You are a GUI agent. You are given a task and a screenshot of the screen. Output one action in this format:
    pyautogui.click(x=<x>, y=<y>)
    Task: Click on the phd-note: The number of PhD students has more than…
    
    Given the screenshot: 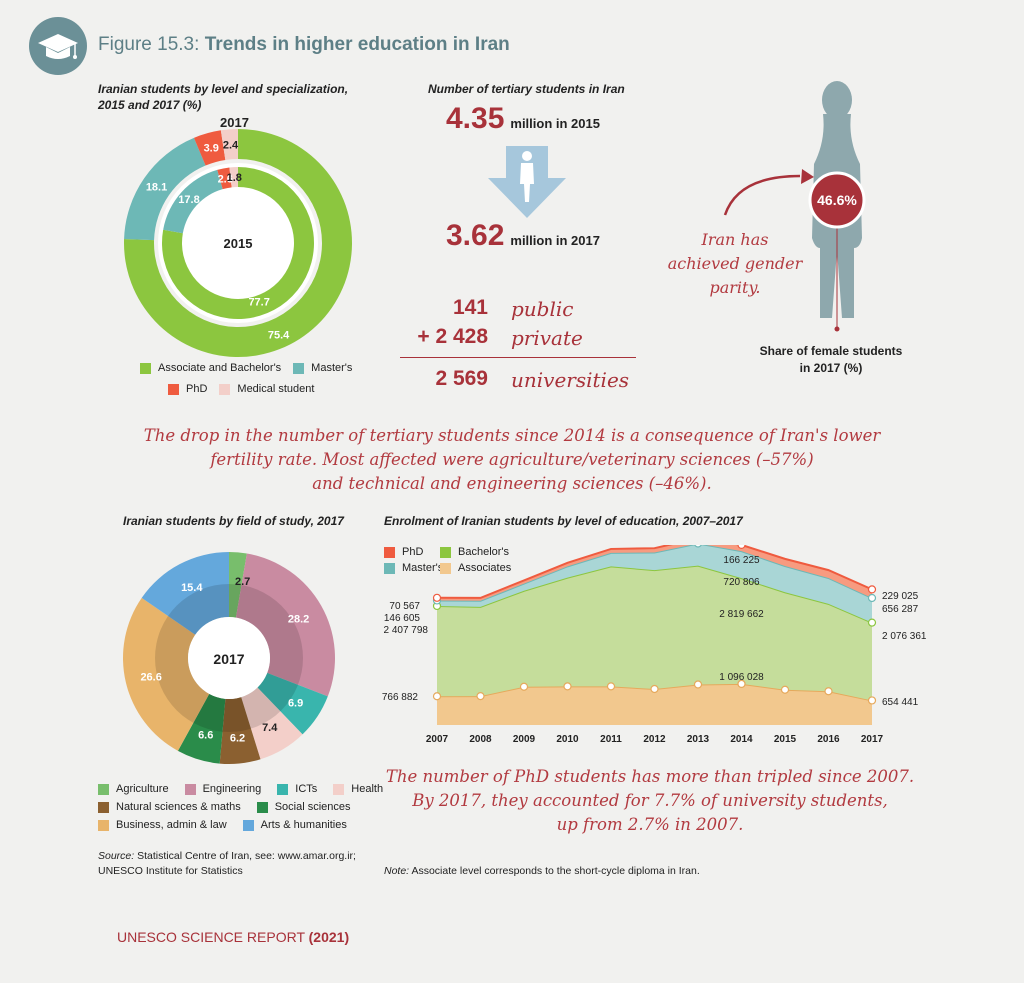 What is the action you would take?
    pyautogui.click(x=650, y=800)
    